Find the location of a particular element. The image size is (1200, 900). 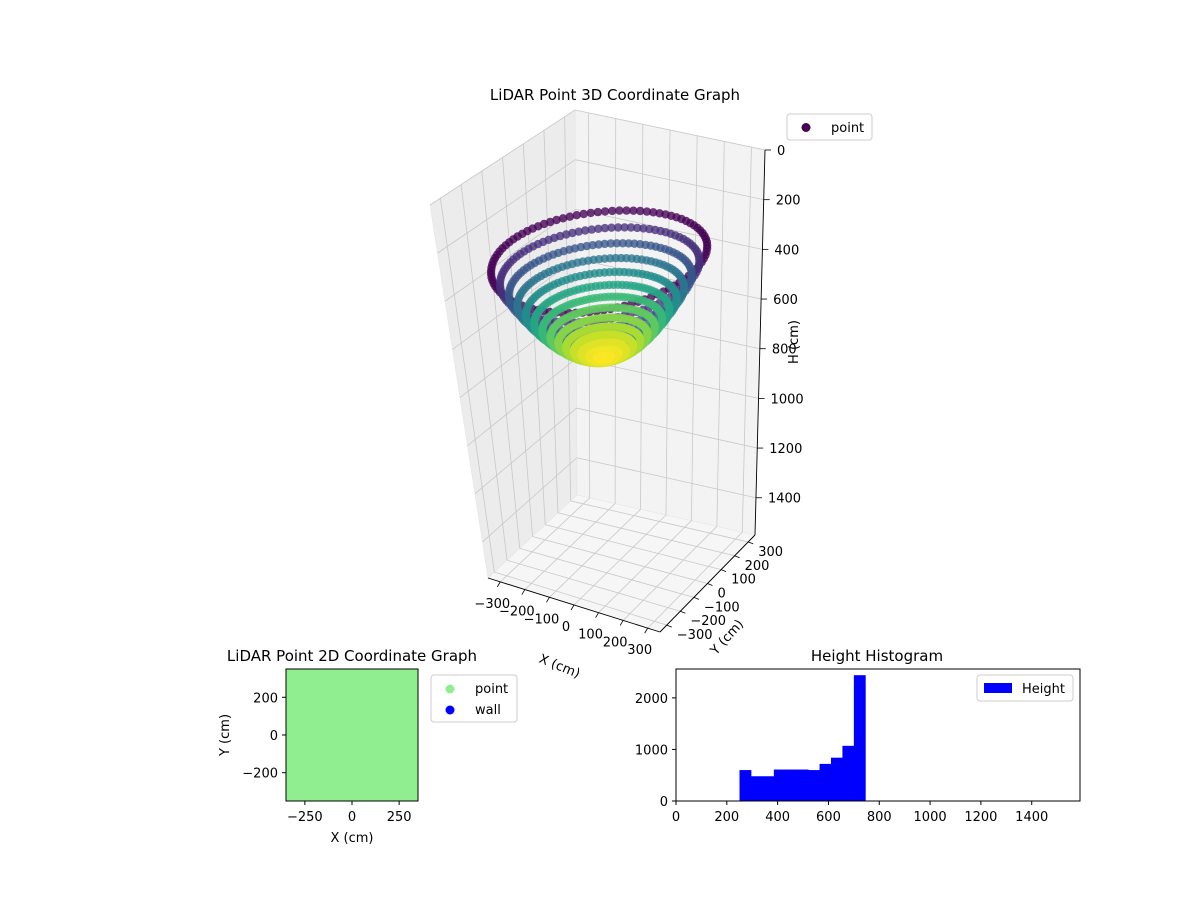

x-tick-label: 0 is located at coordinates (566, 627).